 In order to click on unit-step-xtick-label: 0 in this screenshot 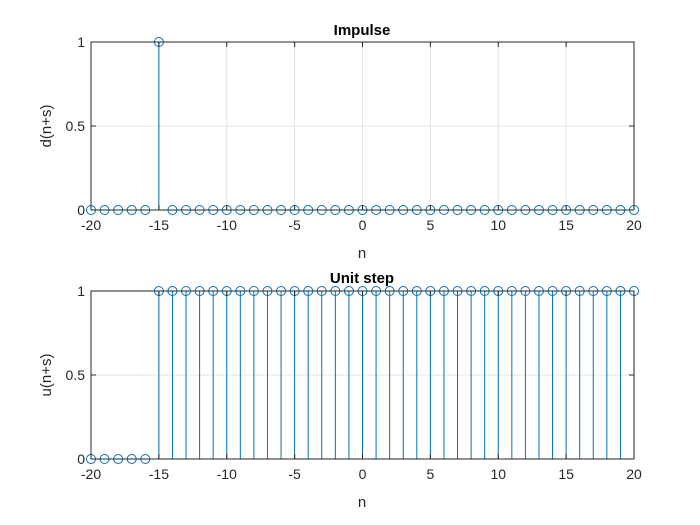, I will do `click(363, 474)`.